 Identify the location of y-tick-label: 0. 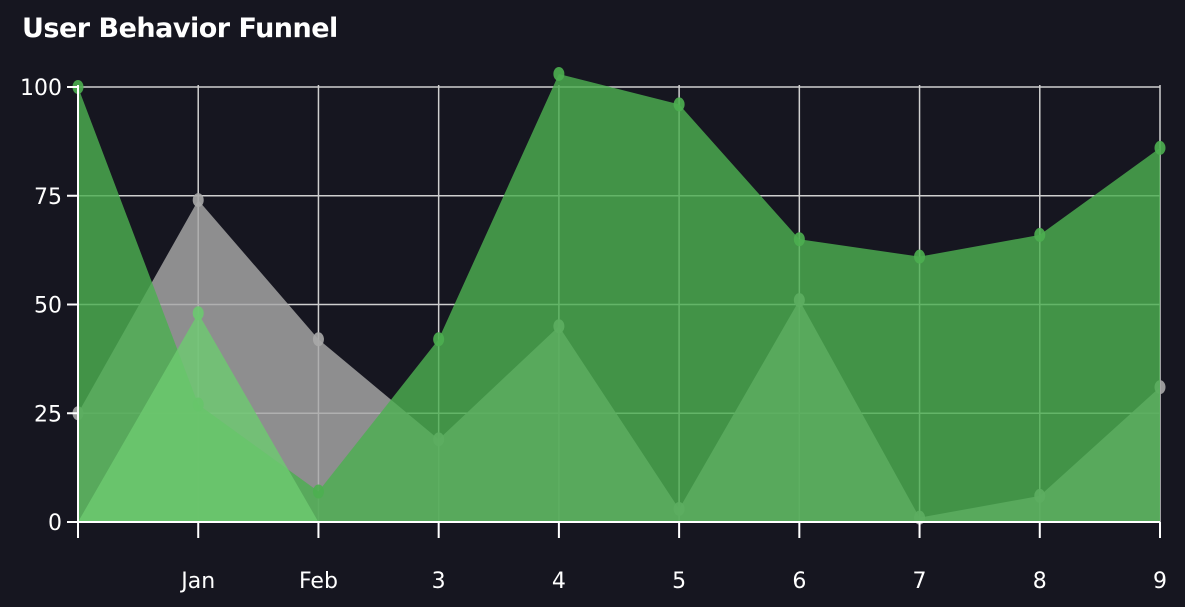
(55, 523).